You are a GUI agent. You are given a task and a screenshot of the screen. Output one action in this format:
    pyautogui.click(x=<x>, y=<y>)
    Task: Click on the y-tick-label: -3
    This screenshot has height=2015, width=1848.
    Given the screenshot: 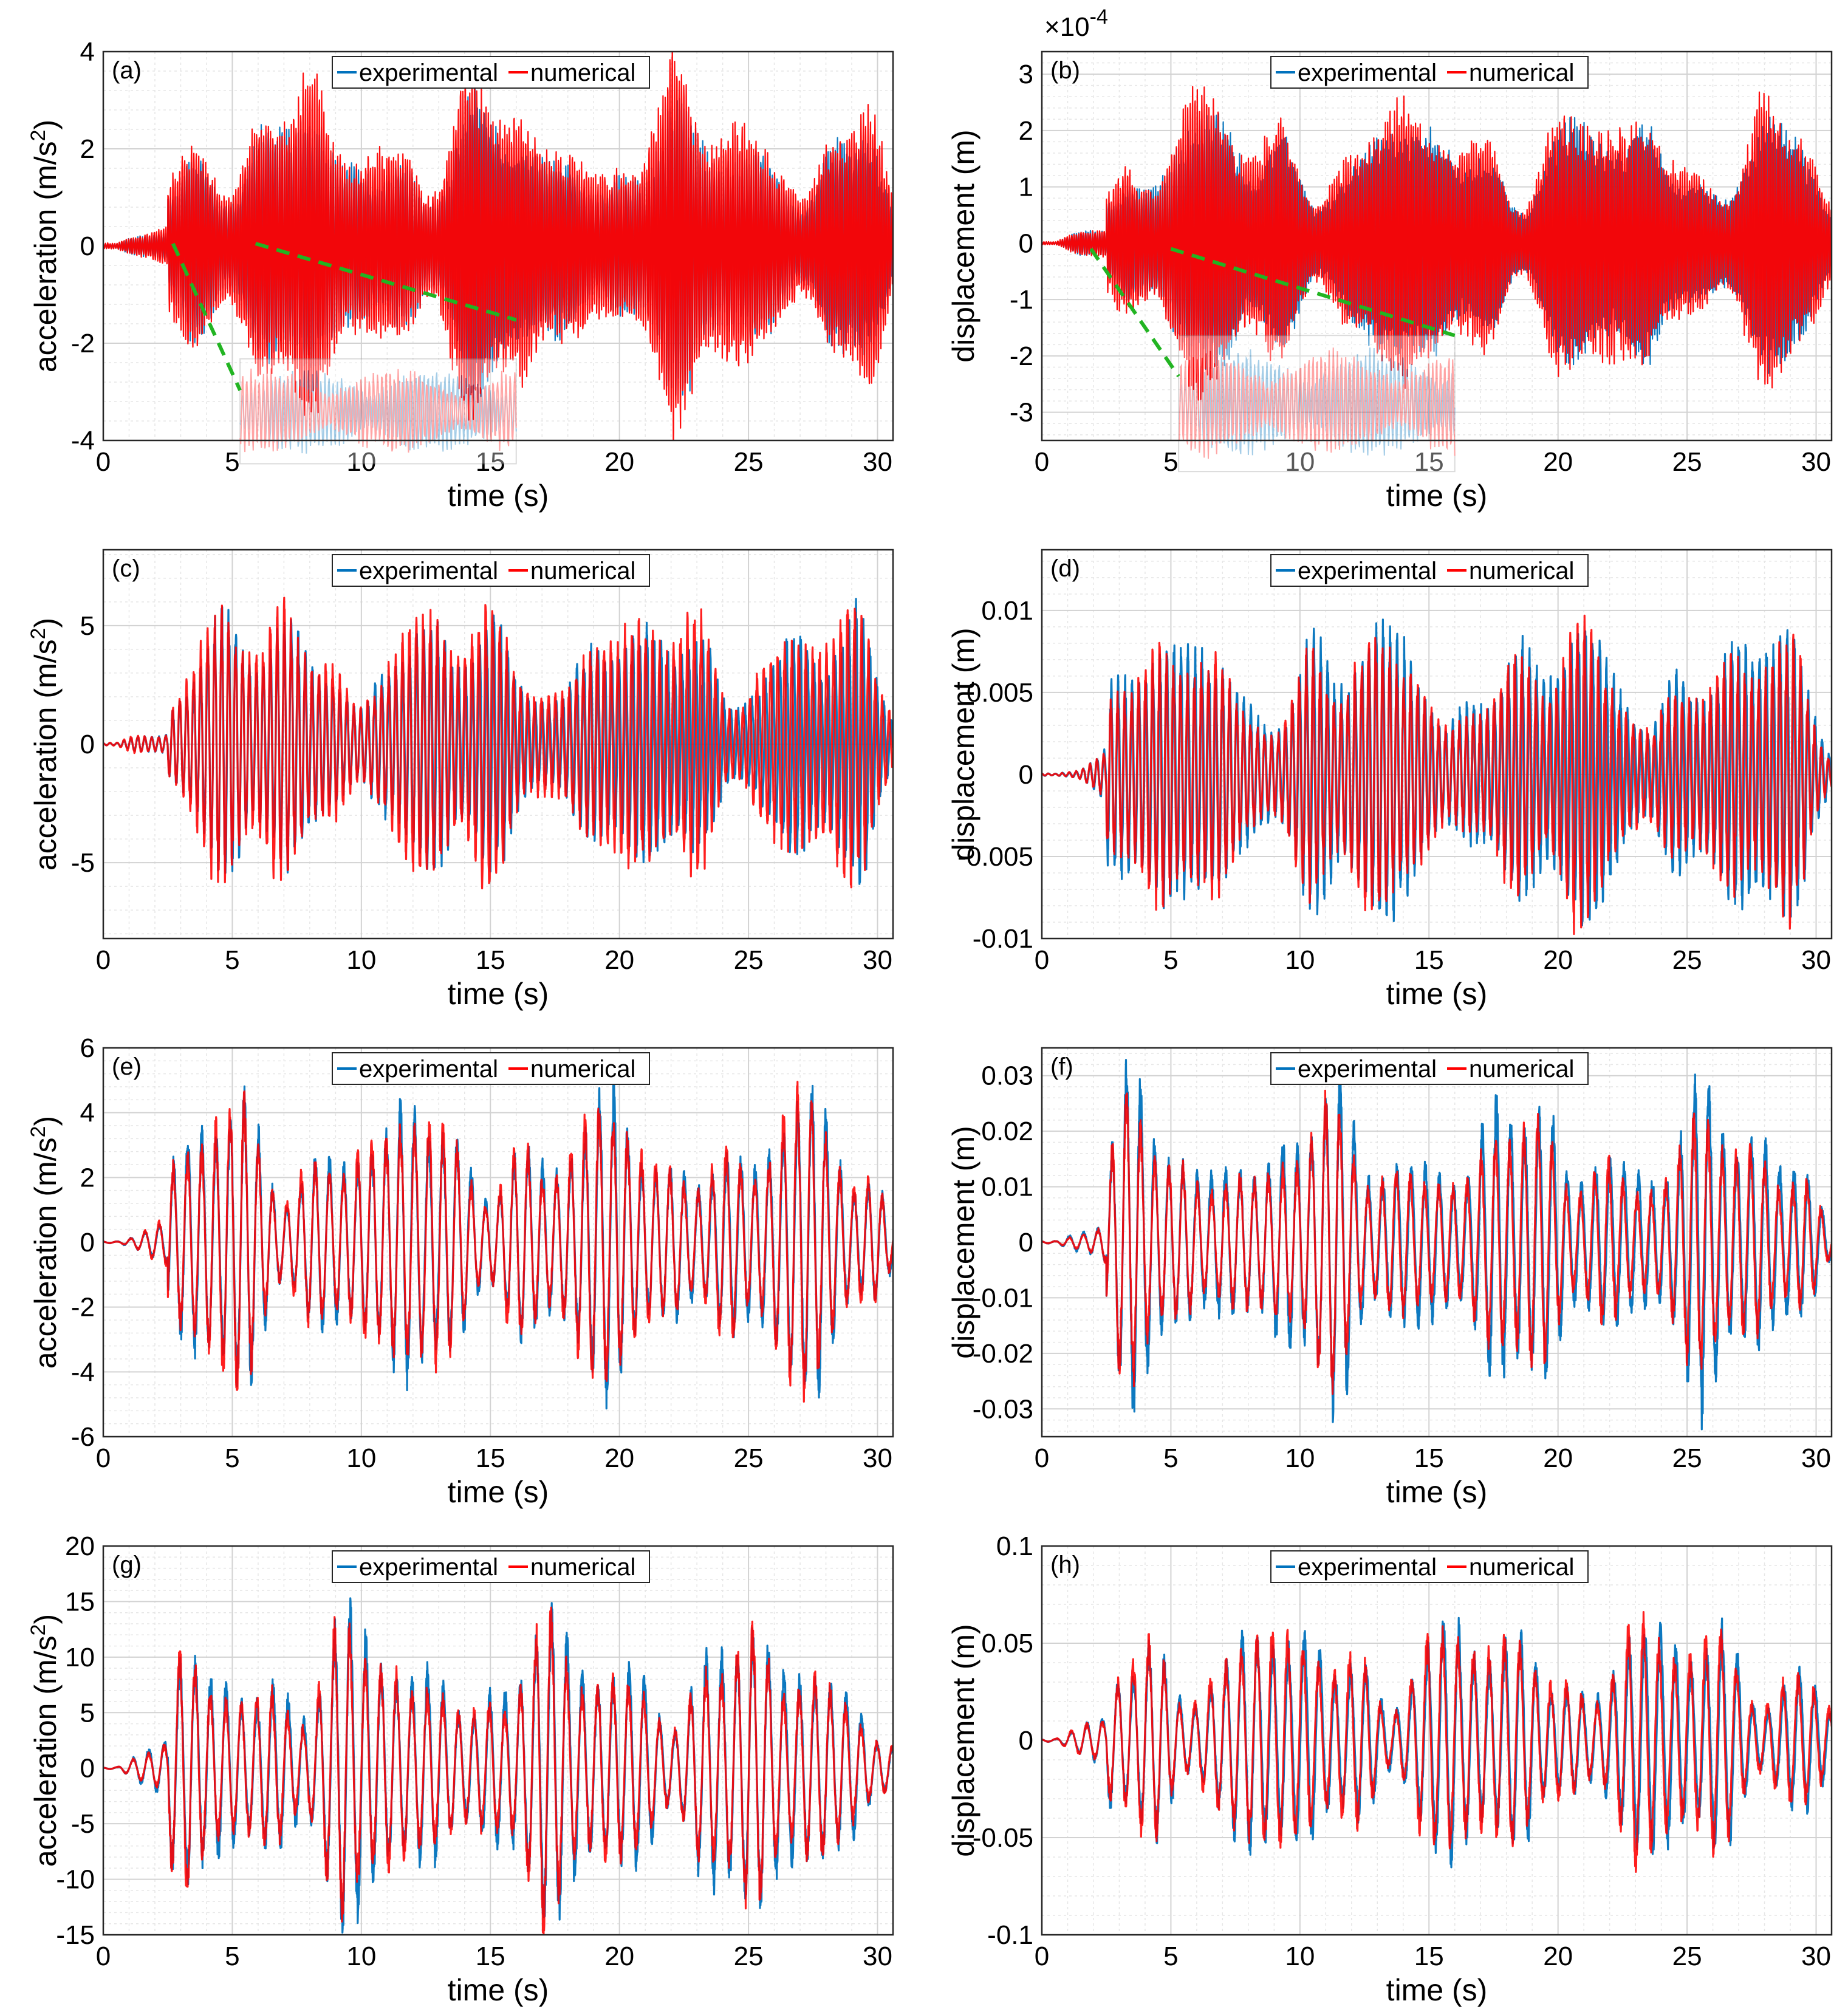 What is the action you would take?
    pyautogui.click(x=1021, y=413)
    